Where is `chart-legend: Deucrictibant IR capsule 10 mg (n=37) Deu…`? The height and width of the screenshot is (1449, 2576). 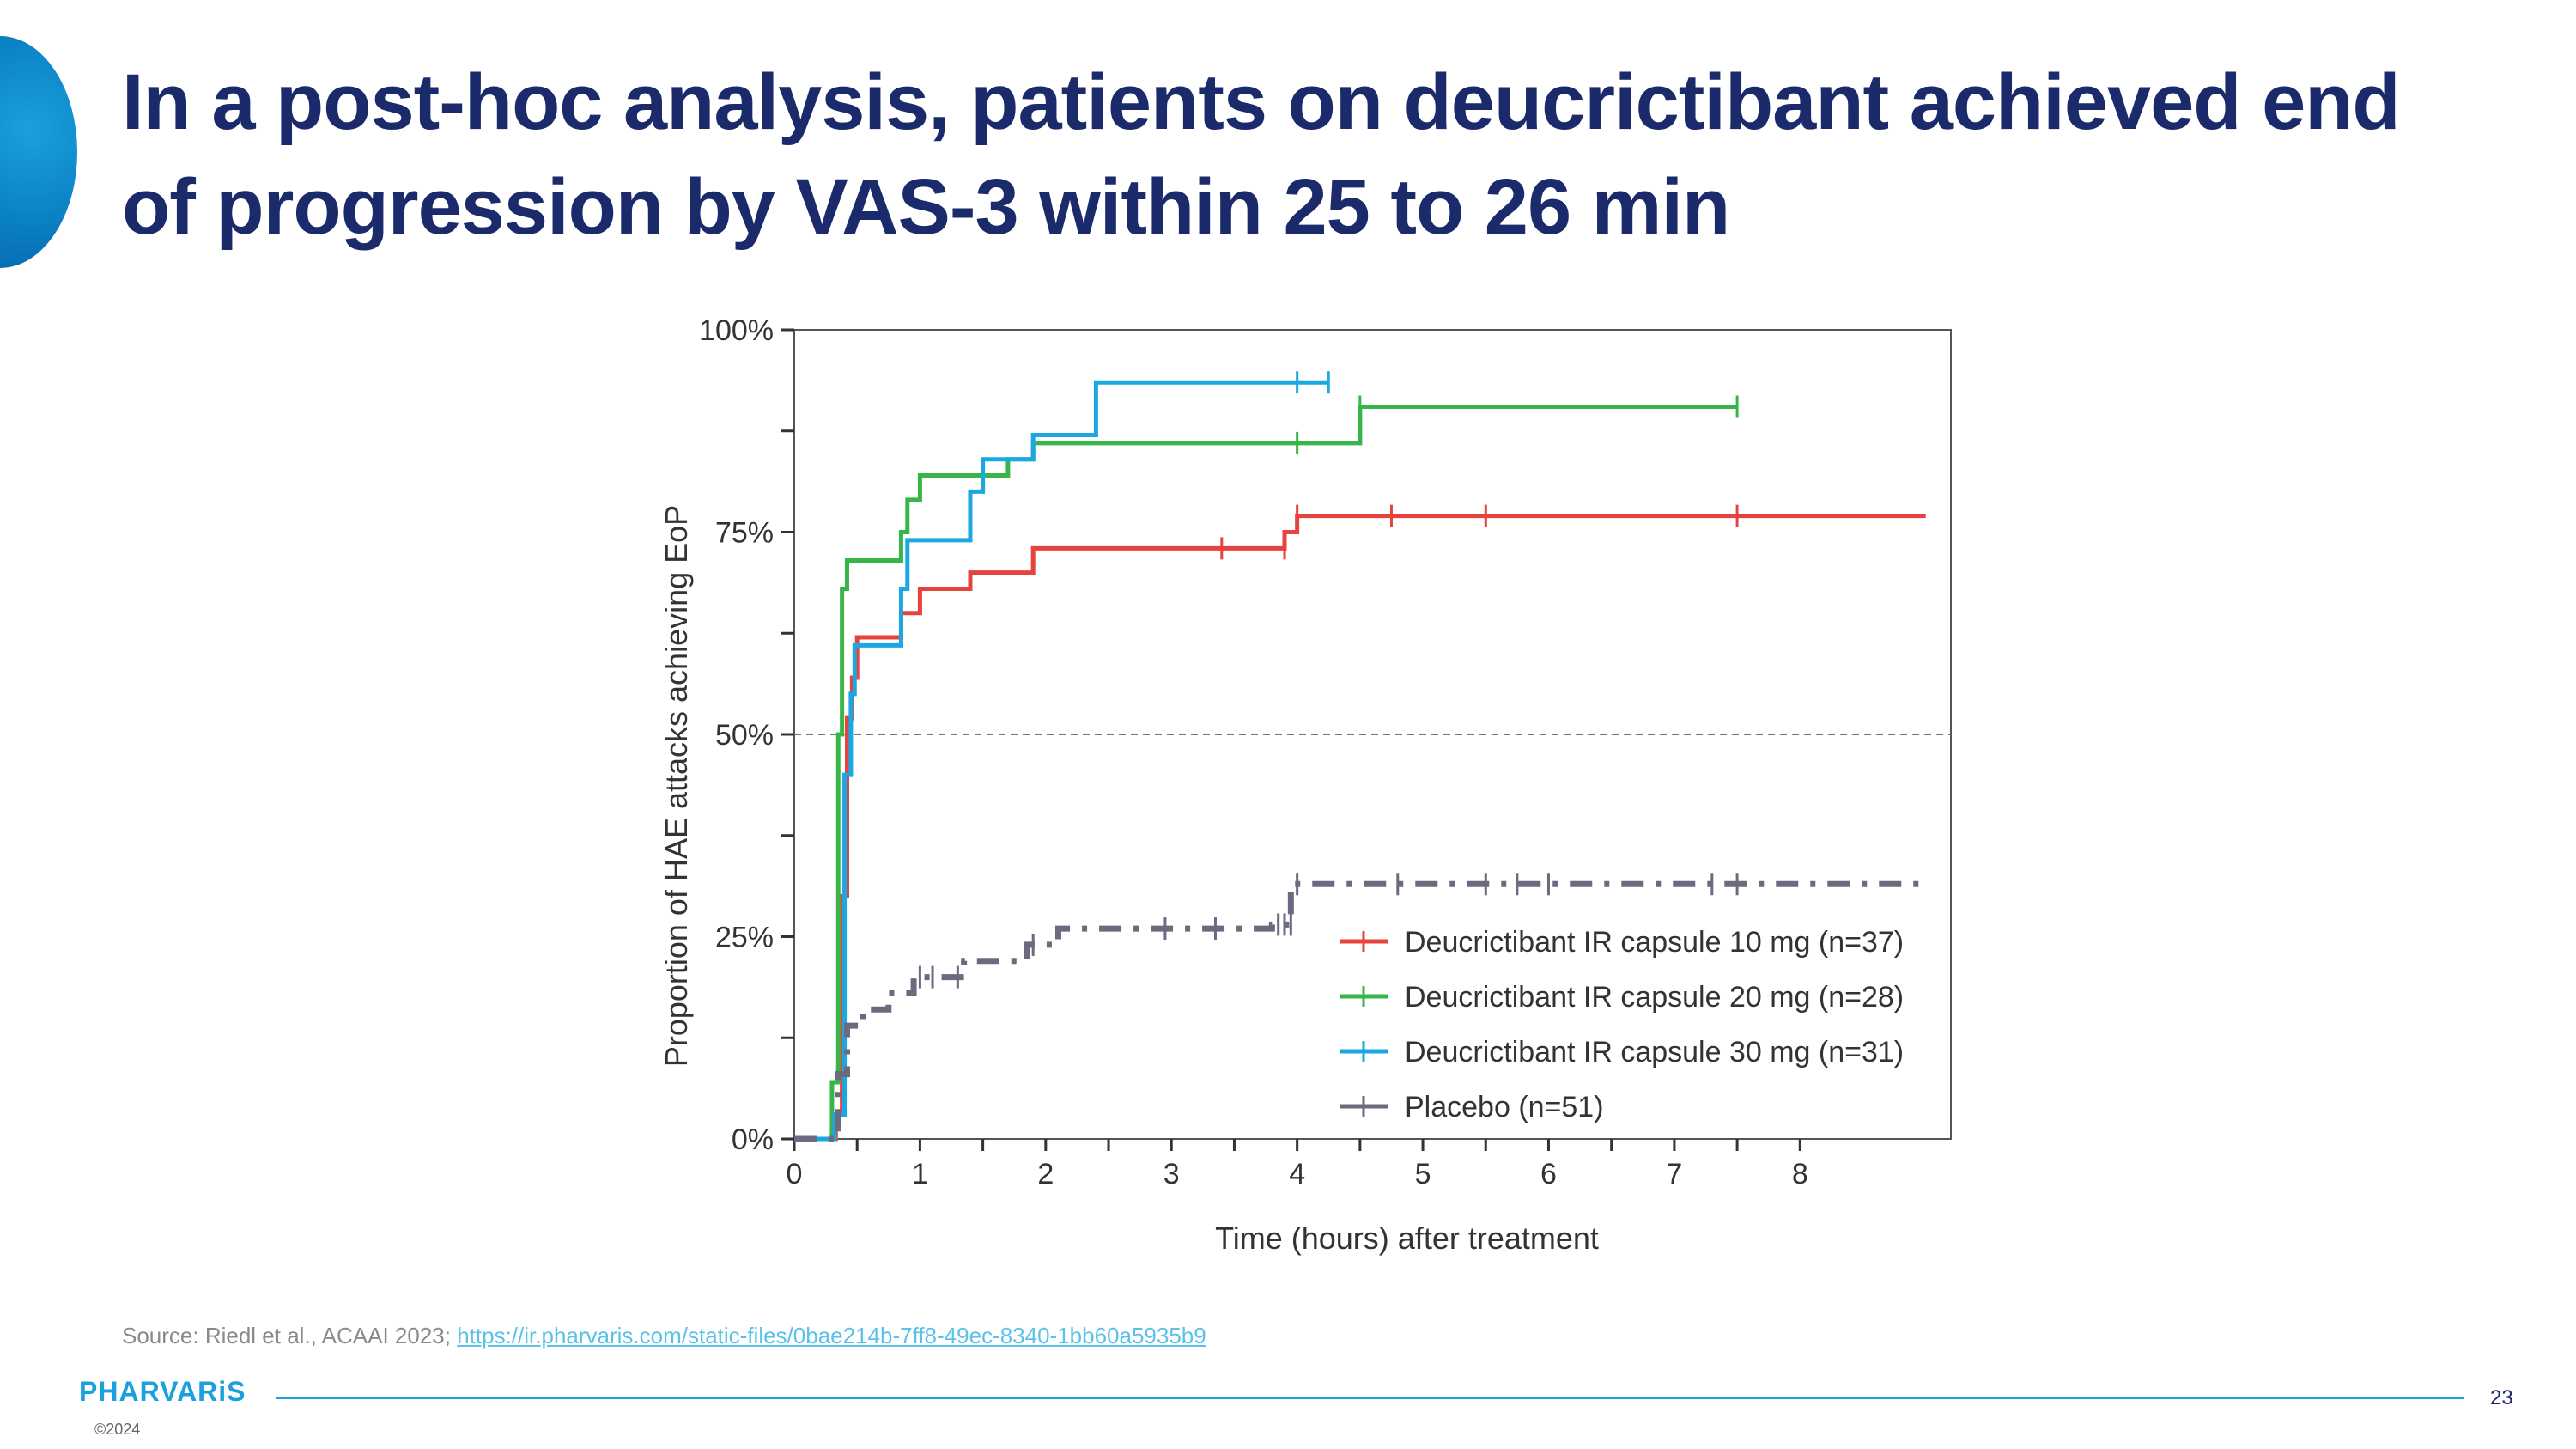
chart-legend: Deucrictibant IR capsule 10 mg (n=37) Deu… is located at coordinates (1622, 1024).